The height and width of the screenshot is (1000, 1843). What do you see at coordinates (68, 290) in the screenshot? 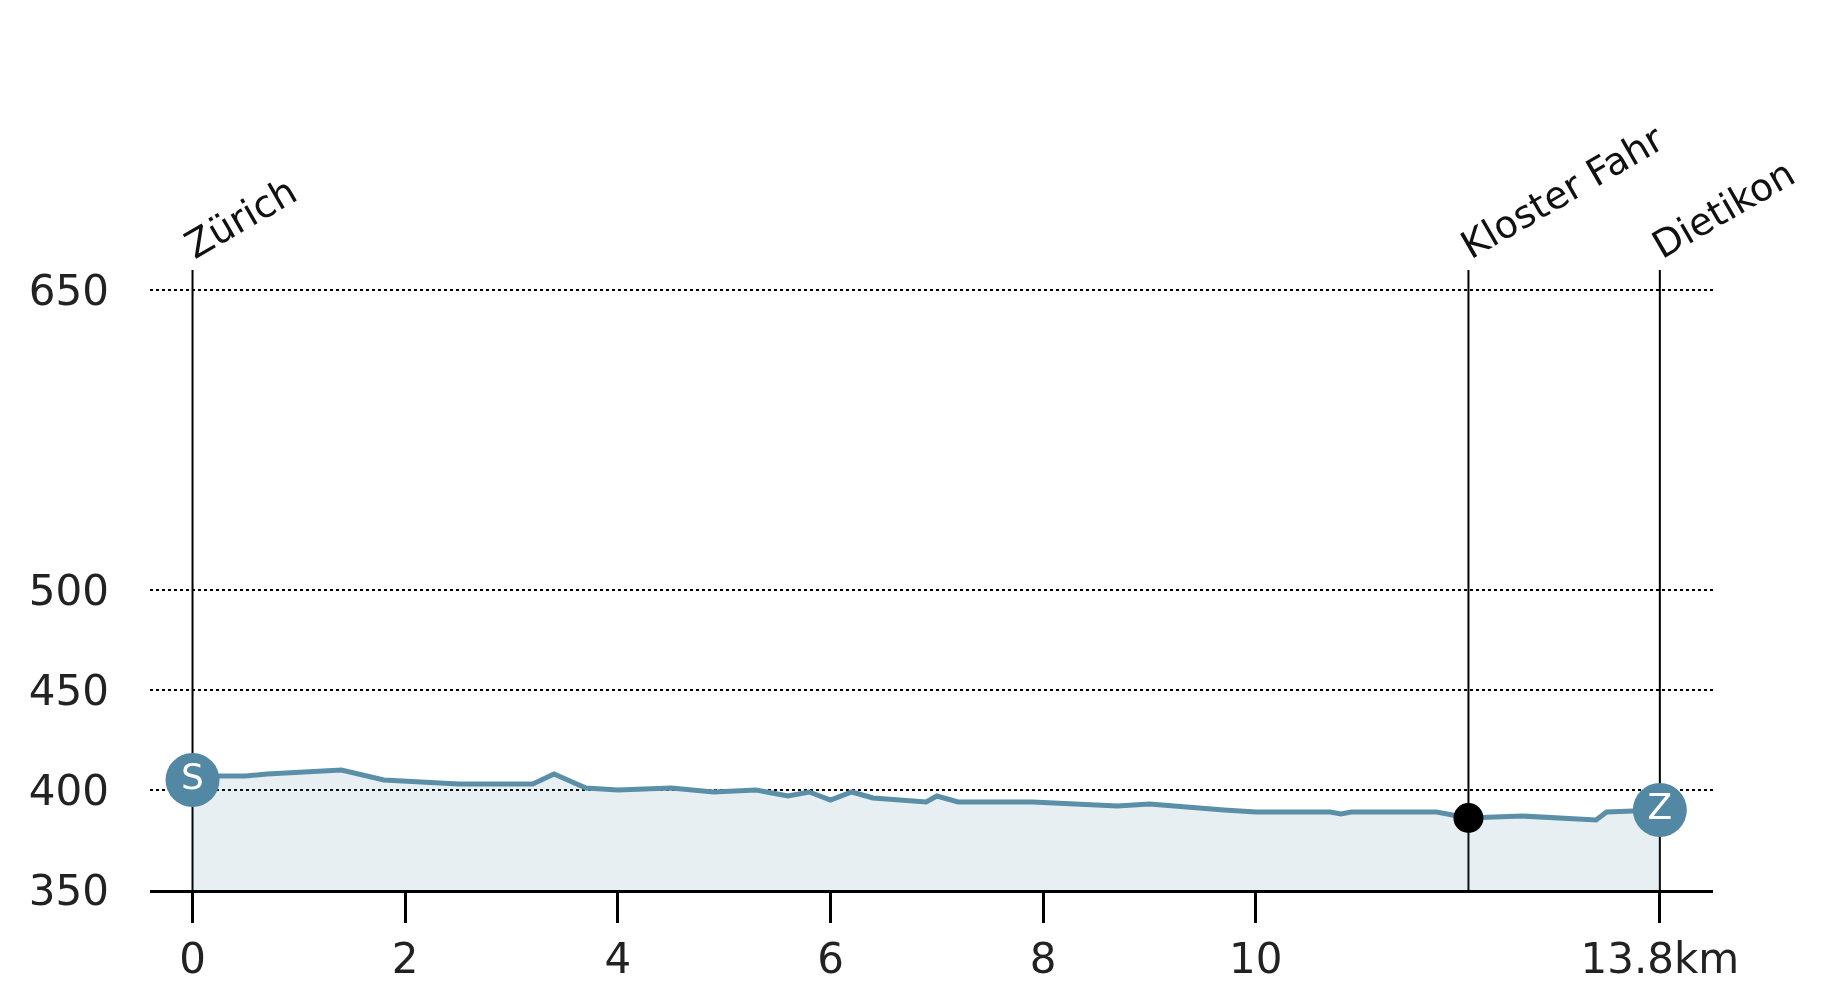
I see `y-tick-label: 650` at bounding box center [68, 290].